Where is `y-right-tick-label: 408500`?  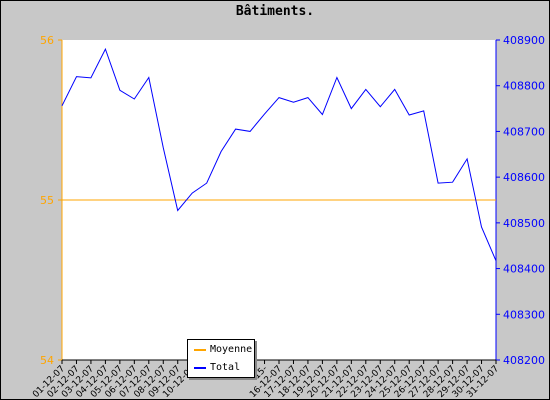 y-right-tick-label: 408500 is located at coordinates (524, 223).